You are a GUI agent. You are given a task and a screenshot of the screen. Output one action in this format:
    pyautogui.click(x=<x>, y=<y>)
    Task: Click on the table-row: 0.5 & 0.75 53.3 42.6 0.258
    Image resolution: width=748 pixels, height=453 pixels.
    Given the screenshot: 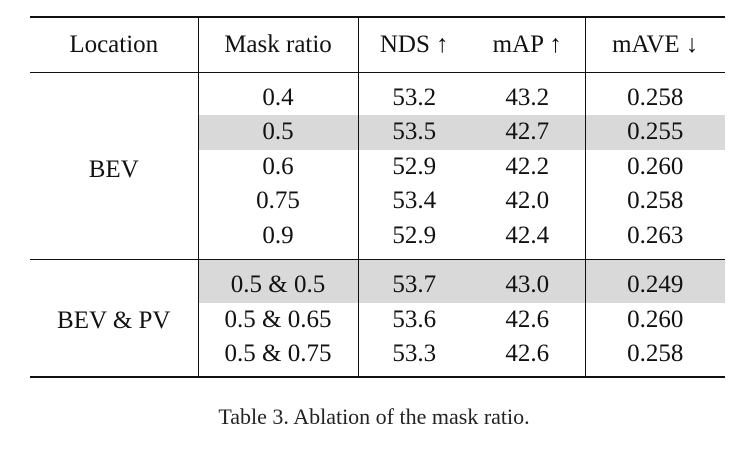 What is the action you would take?
    pyautogui.click(x=377, y=357)
    